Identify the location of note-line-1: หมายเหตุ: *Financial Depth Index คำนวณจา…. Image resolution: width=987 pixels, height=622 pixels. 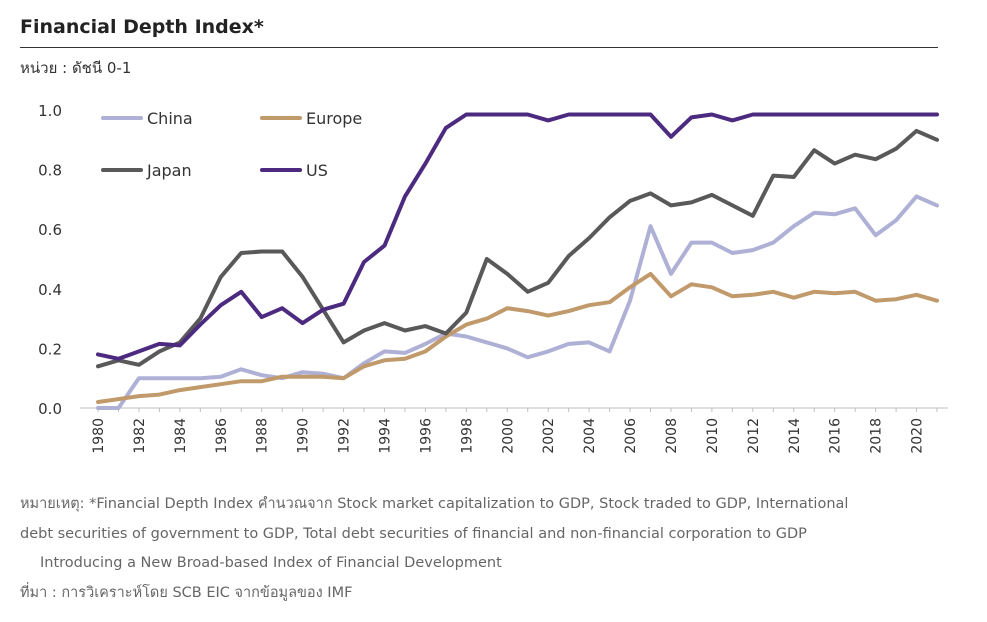
(434, 504).